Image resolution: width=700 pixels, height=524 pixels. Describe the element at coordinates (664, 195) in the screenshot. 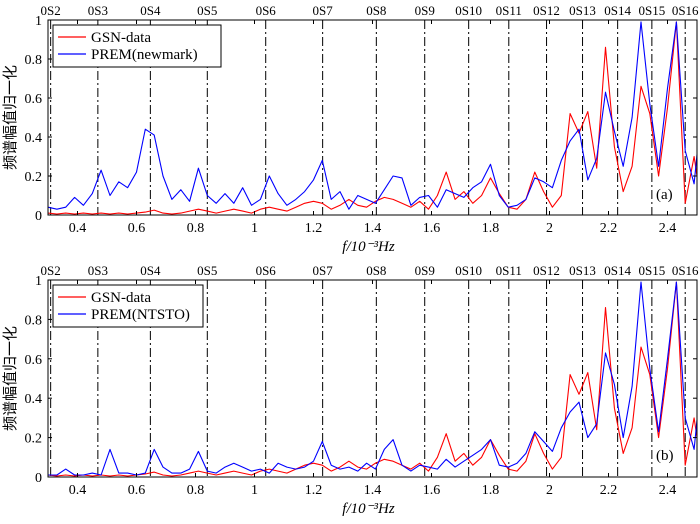

I see `panel-label: (a)` at that location.